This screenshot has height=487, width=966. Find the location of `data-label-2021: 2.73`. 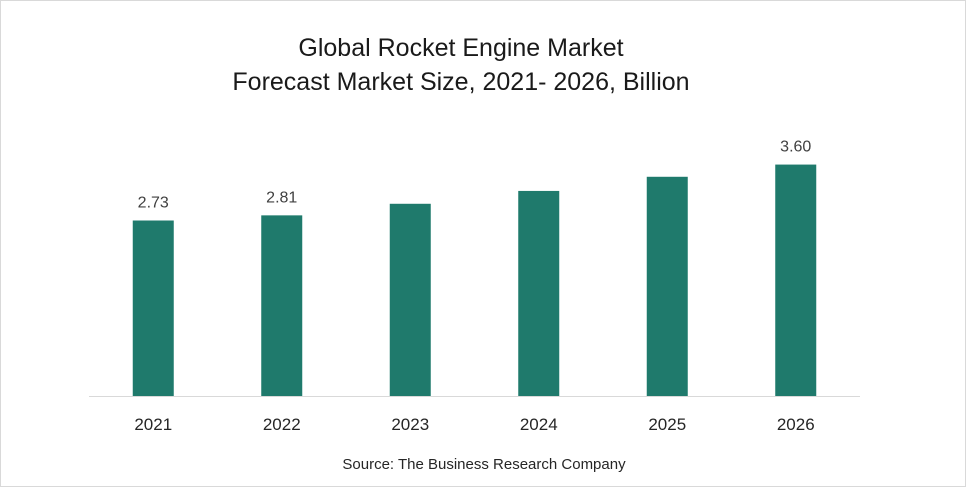

data-label-2021: 2.73 is located at coordinates (153, 203).